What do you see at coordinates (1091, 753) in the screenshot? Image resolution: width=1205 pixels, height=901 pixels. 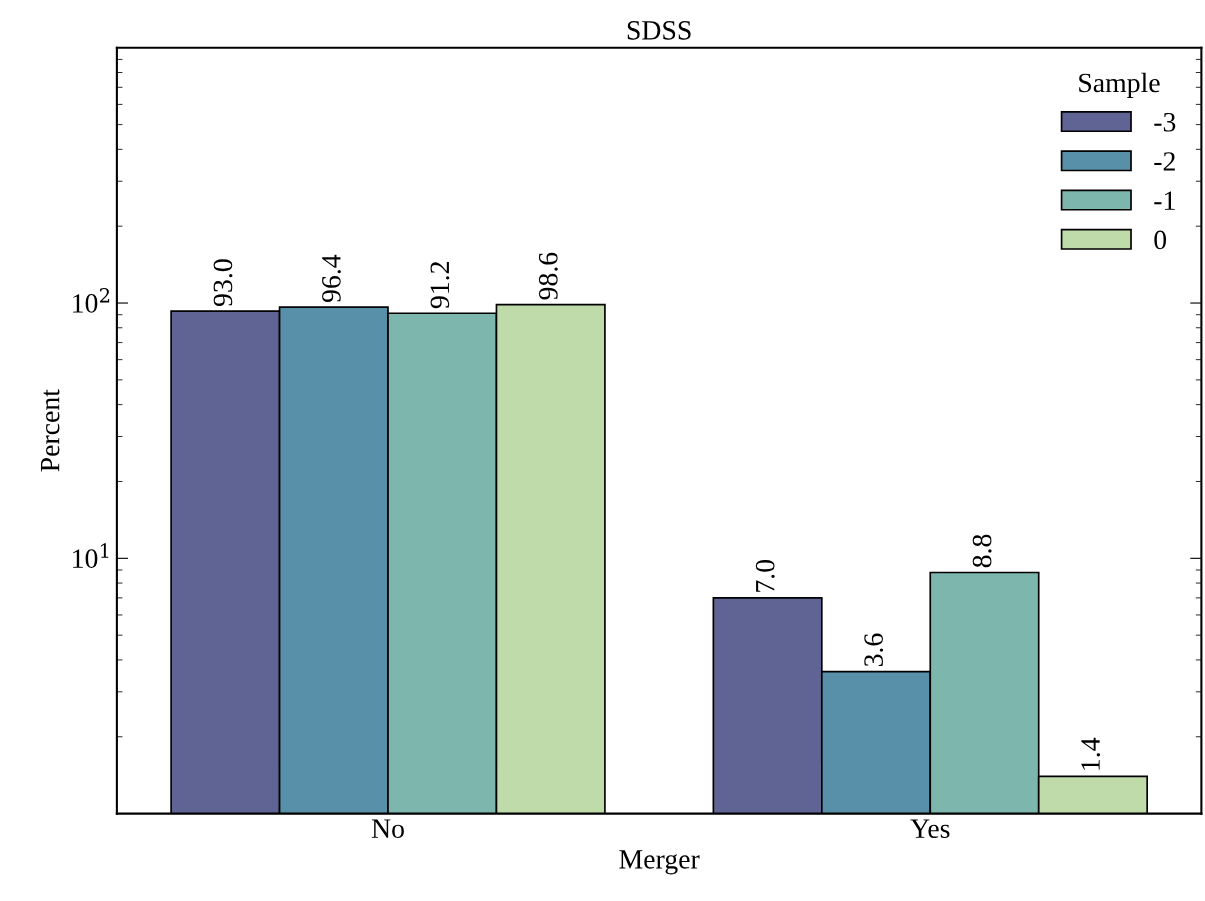 I see `data-label: 1.4` at bounding box center [1091, 753].